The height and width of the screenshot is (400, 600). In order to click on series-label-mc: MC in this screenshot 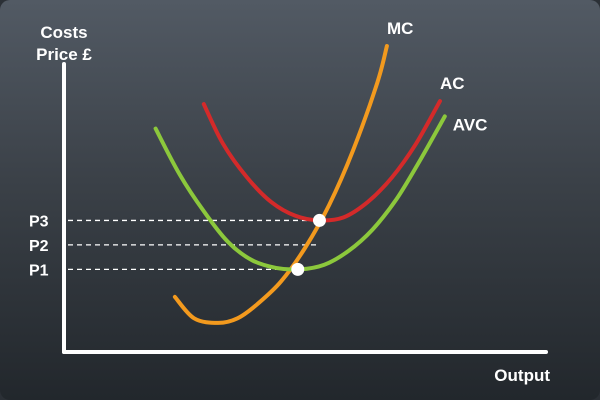, I will do `click(400, 28)`.